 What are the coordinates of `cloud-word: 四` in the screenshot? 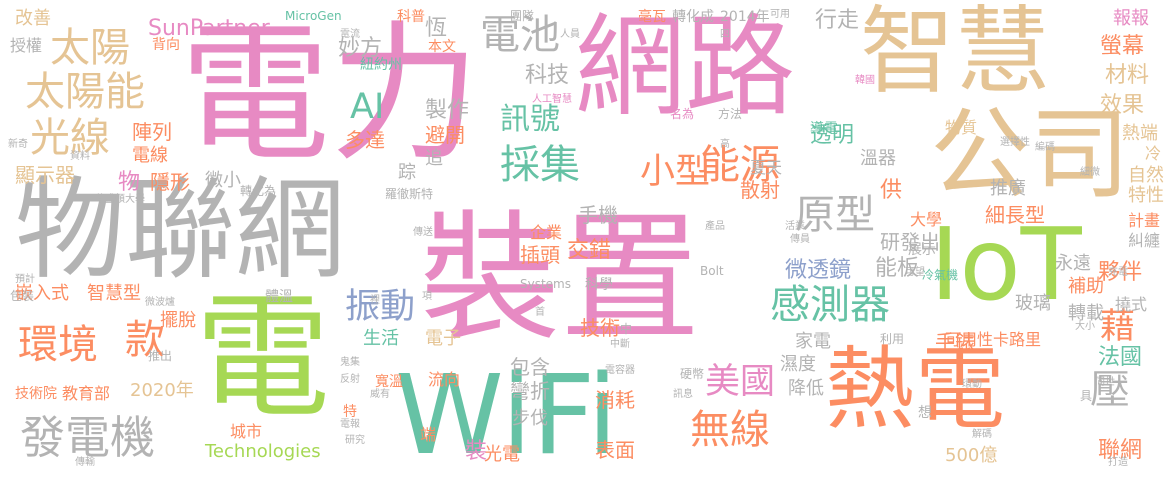 It's located at (725, 34).